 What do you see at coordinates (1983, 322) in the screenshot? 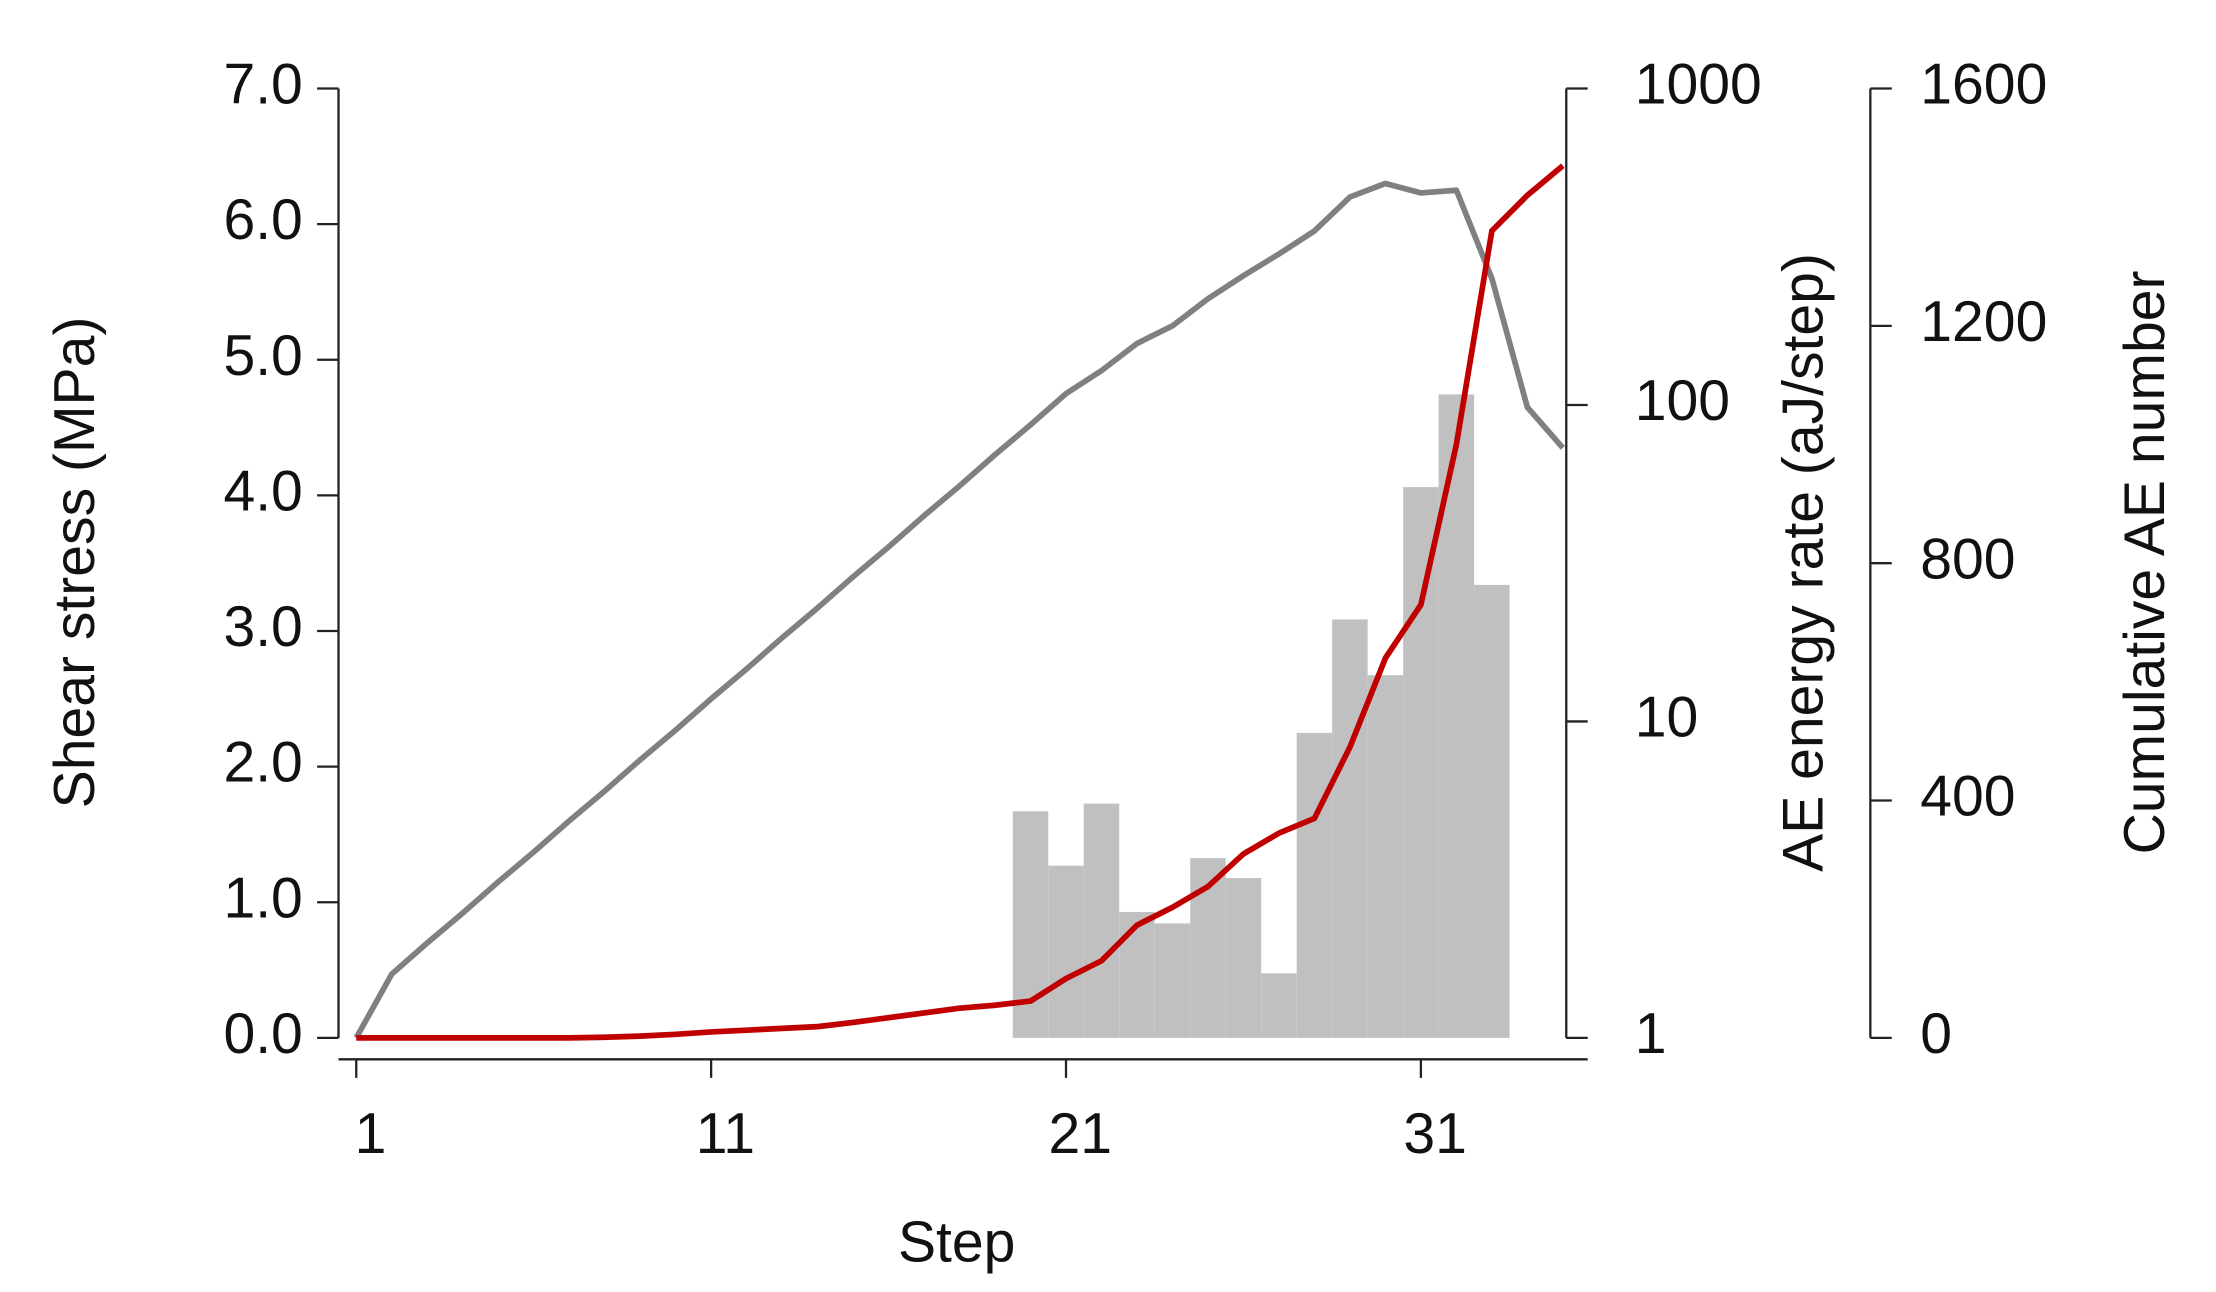
I see `y3-tick-label: 1200` at bounding box center [1983, 322].